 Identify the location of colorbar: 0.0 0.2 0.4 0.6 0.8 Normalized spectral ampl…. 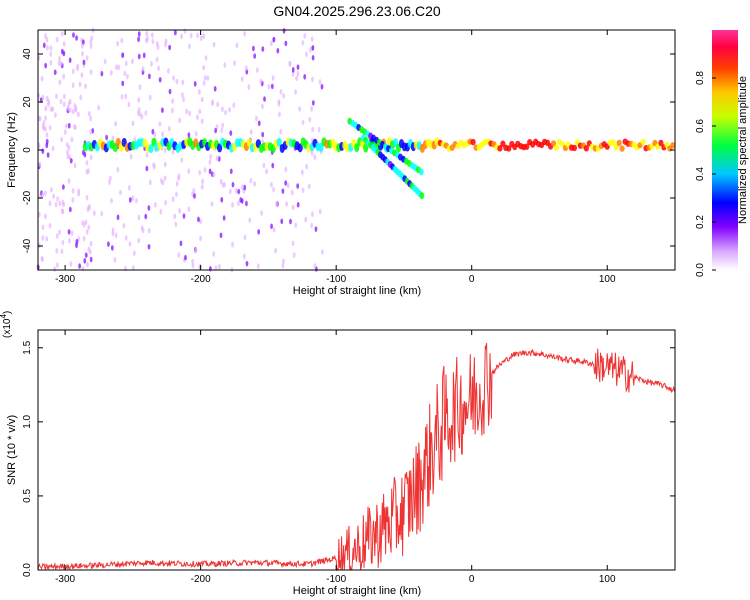
(722, 153).